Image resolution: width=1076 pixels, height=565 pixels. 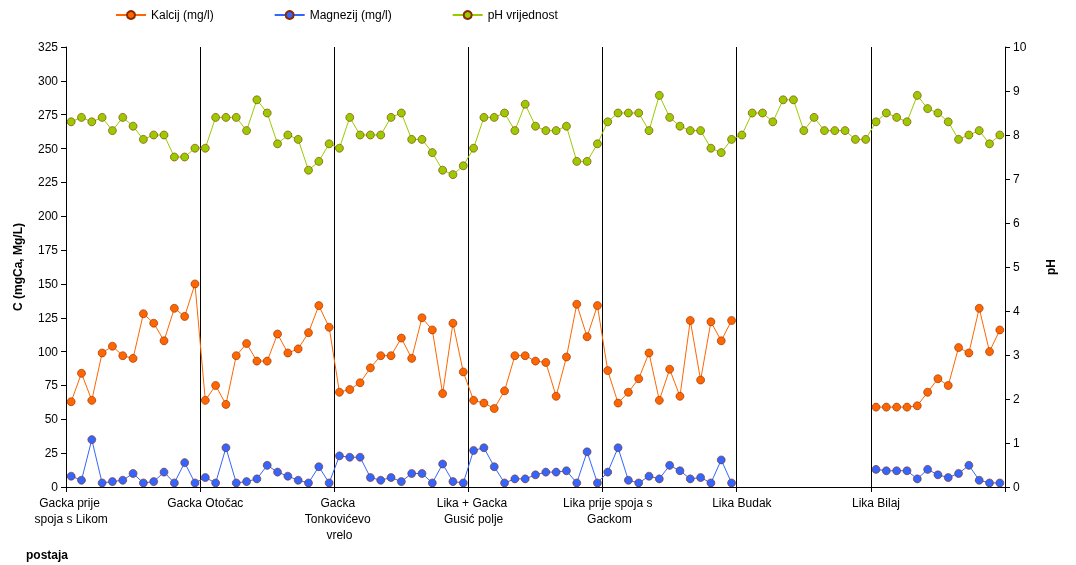 I want to click on y2-axis-title: pH, so click(x=1051, y=267).